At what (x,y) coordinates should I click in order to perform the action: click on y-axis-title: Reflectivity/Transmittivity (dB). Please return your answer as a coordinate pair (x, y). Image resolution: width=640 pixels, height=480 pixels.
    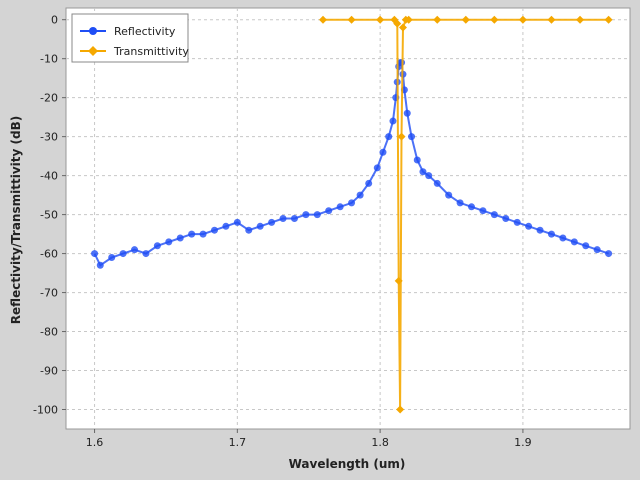
    Looking at the image, I should click on (16, 220).